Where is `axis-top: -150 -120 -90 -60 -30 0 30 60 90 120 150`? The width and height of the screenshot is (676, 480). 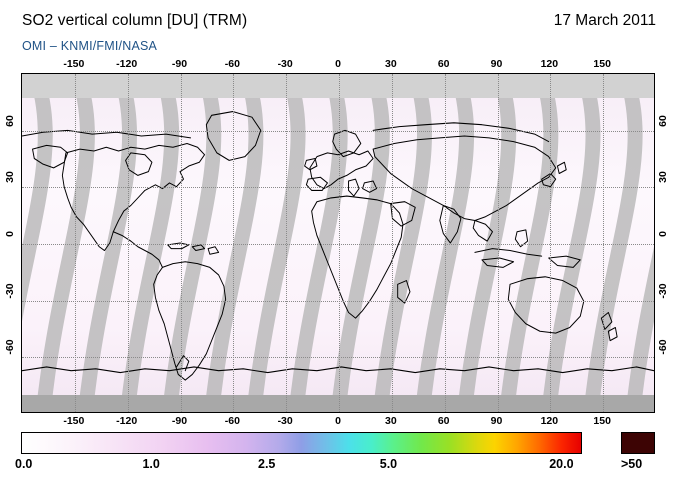
axis-top: -150 -120 -90 -60 -30 0 30 60 90 120 150 is located at coordinates (338, 65).